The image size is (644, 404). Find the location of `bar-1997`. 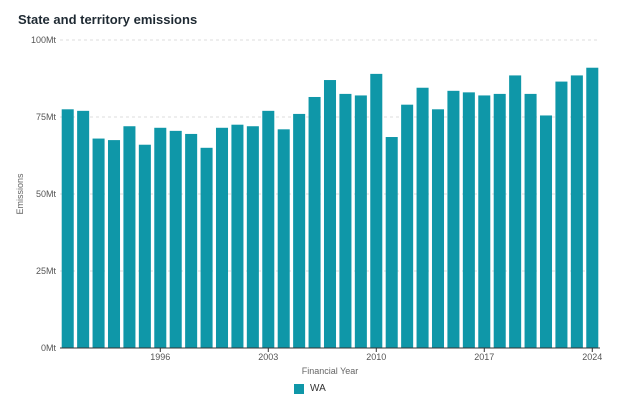

bar-1997 is located at coordinates (175, 239).